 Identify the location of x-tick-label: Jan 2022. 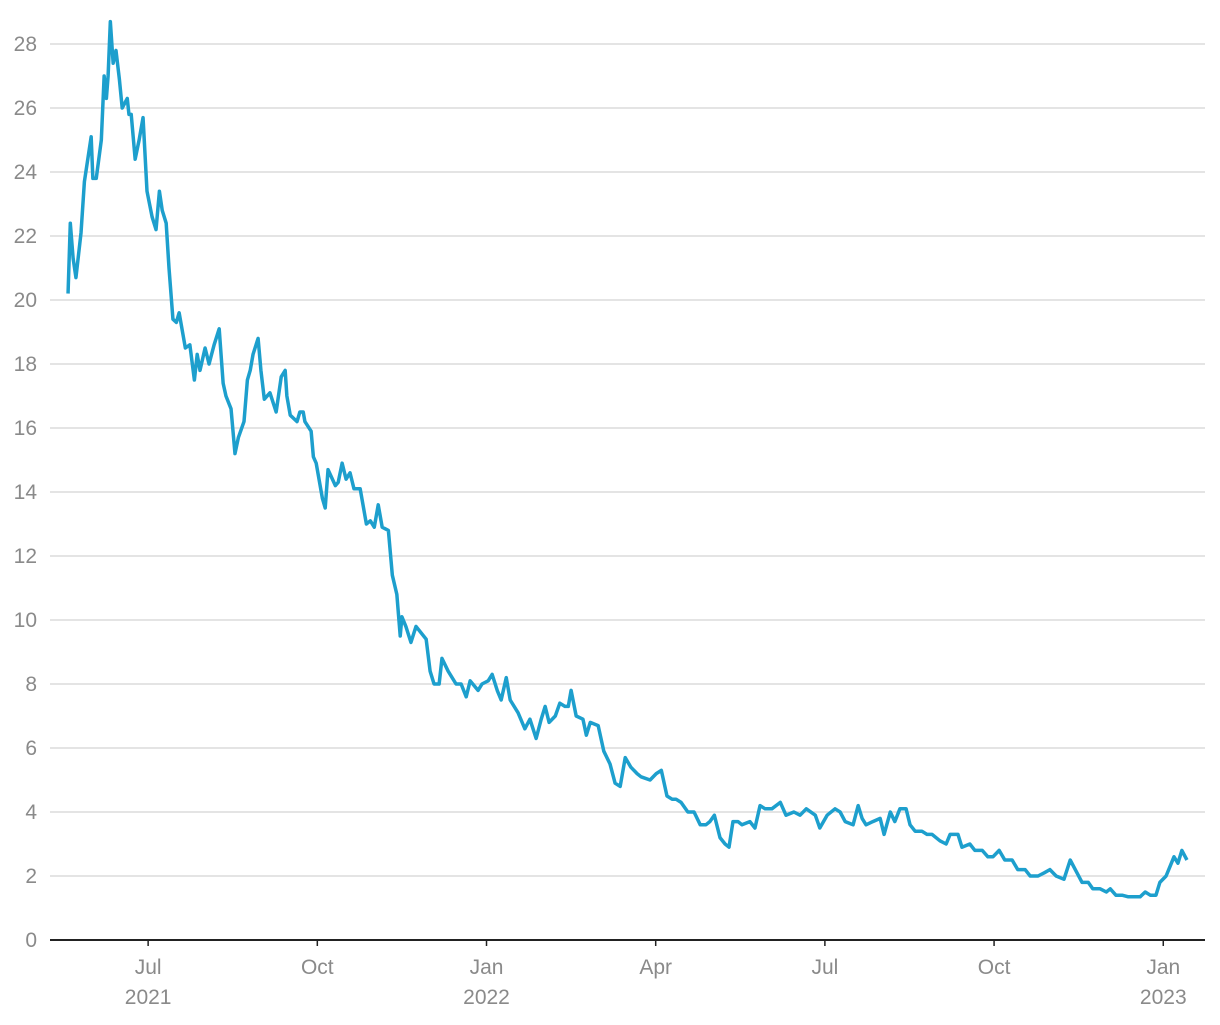
(486, 982).